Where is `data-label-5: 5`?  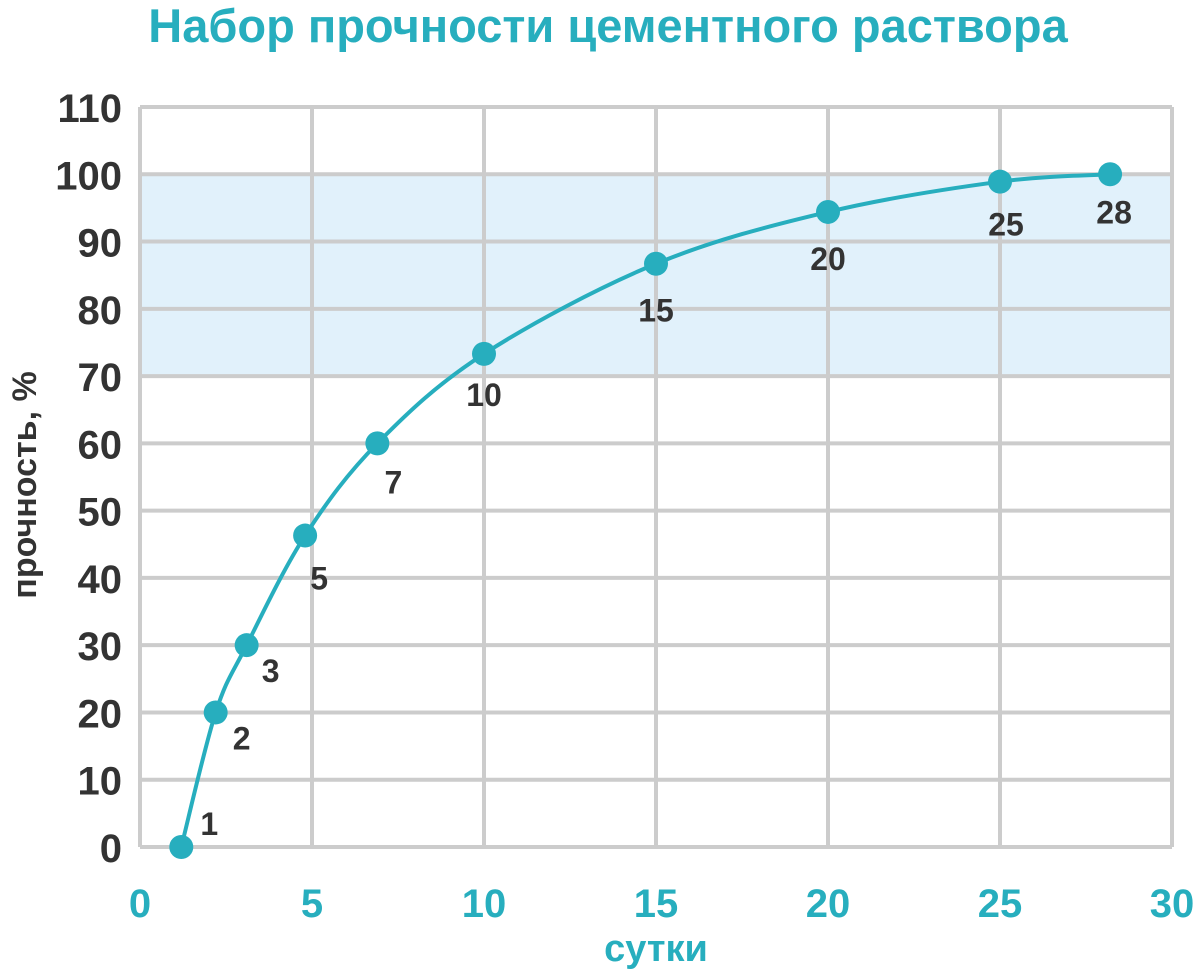 data-label-5: 5 is located at coordinates (319, 579).